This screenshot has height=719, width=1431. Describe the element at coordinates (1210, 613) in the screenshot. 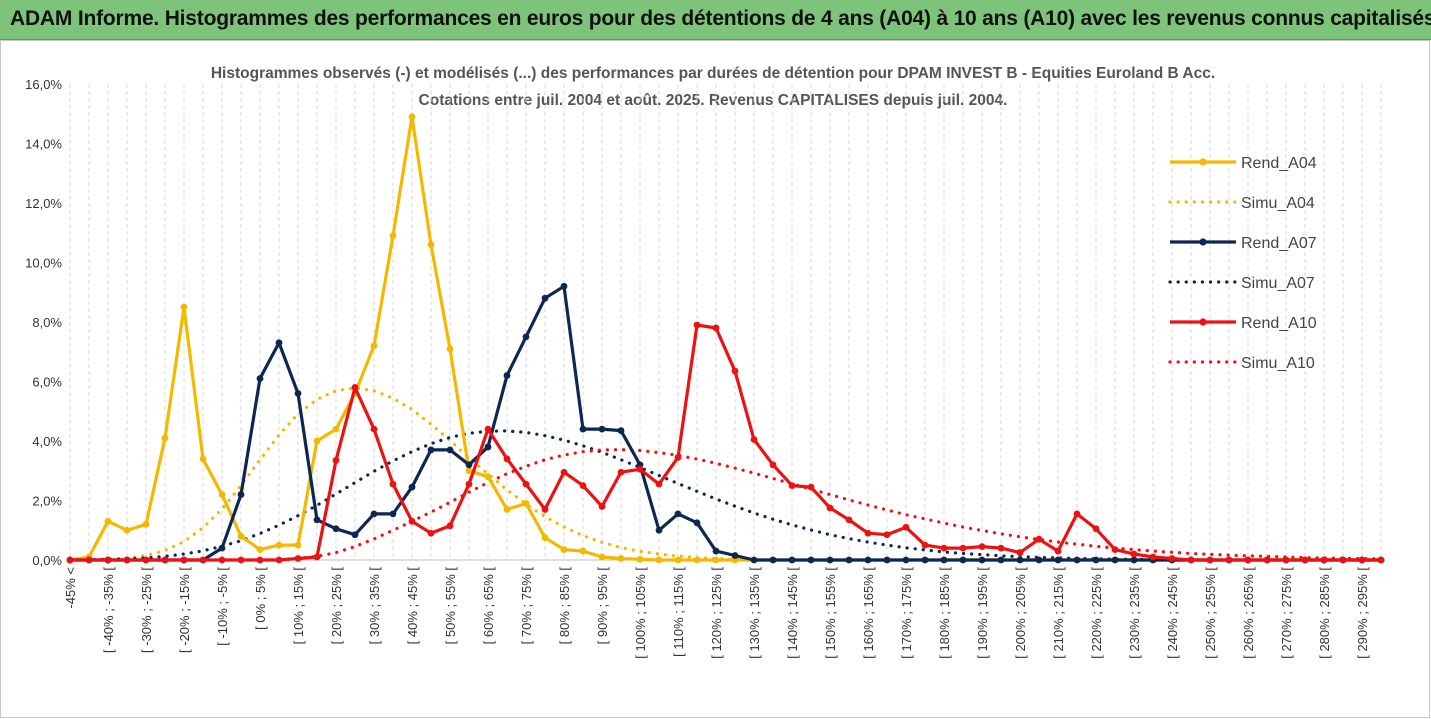

I see `x-tick-label: [ 250% ; 255% [` at that location.